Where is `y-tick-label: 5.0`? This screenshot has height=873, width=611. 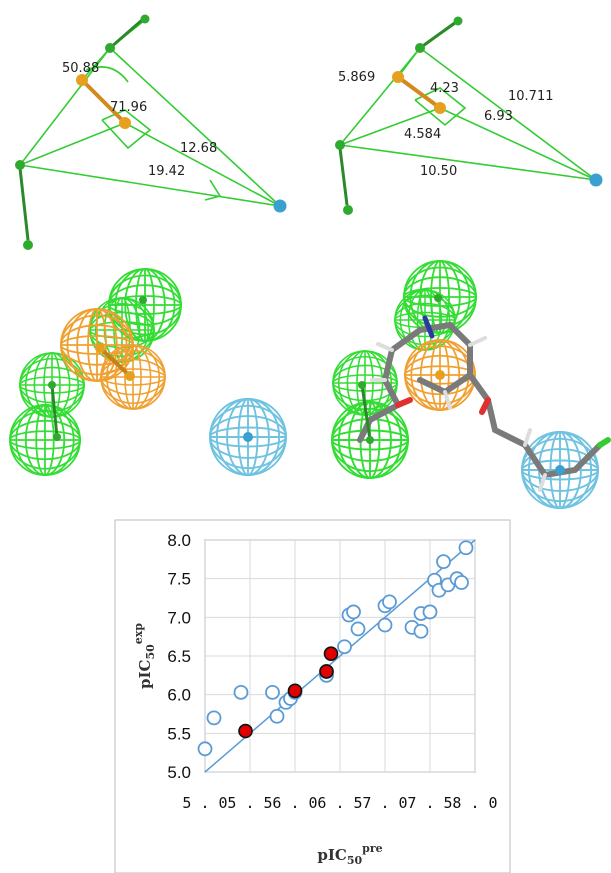 y-tick-label: 5.0 is located at coordinates (179, 772).